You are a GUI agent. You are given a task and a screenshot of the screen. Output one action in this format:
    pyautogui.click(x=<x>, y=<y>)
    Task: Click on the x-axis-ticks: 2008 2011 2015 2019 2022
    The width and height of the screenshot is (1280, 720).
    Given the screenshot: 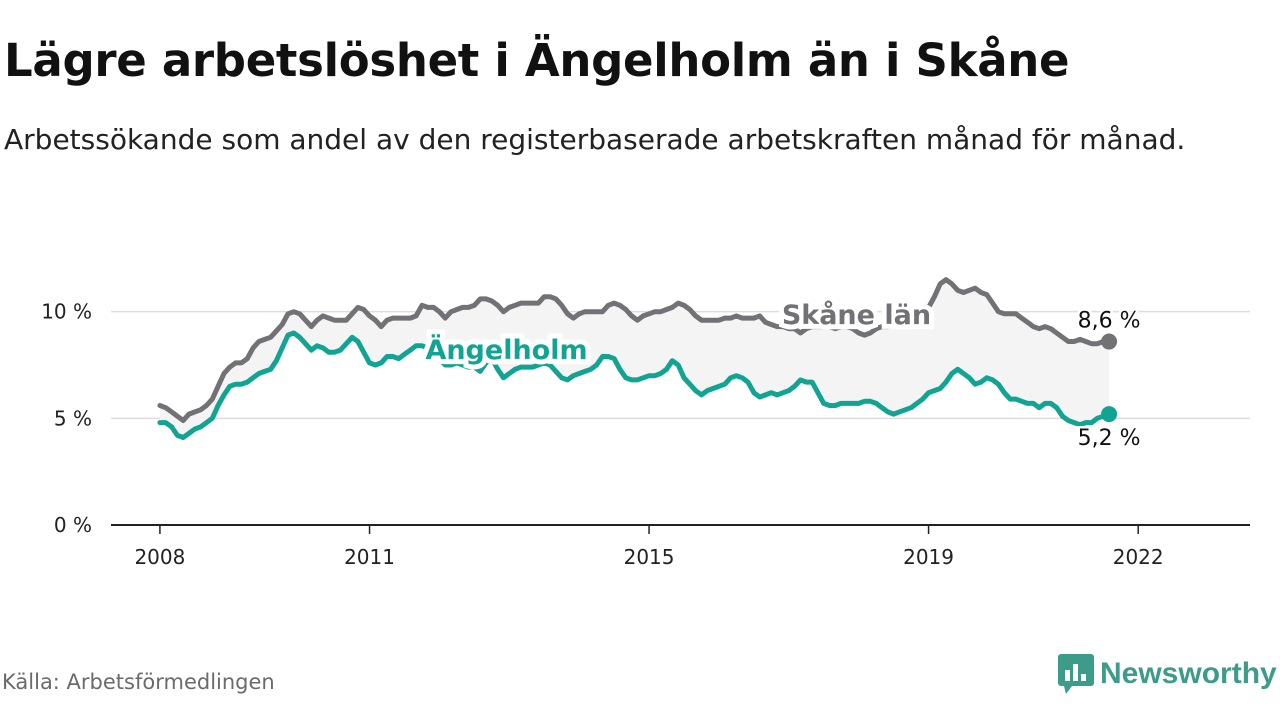 What is the action you would take?
    pyautogui.click(x=649, y=547)
    